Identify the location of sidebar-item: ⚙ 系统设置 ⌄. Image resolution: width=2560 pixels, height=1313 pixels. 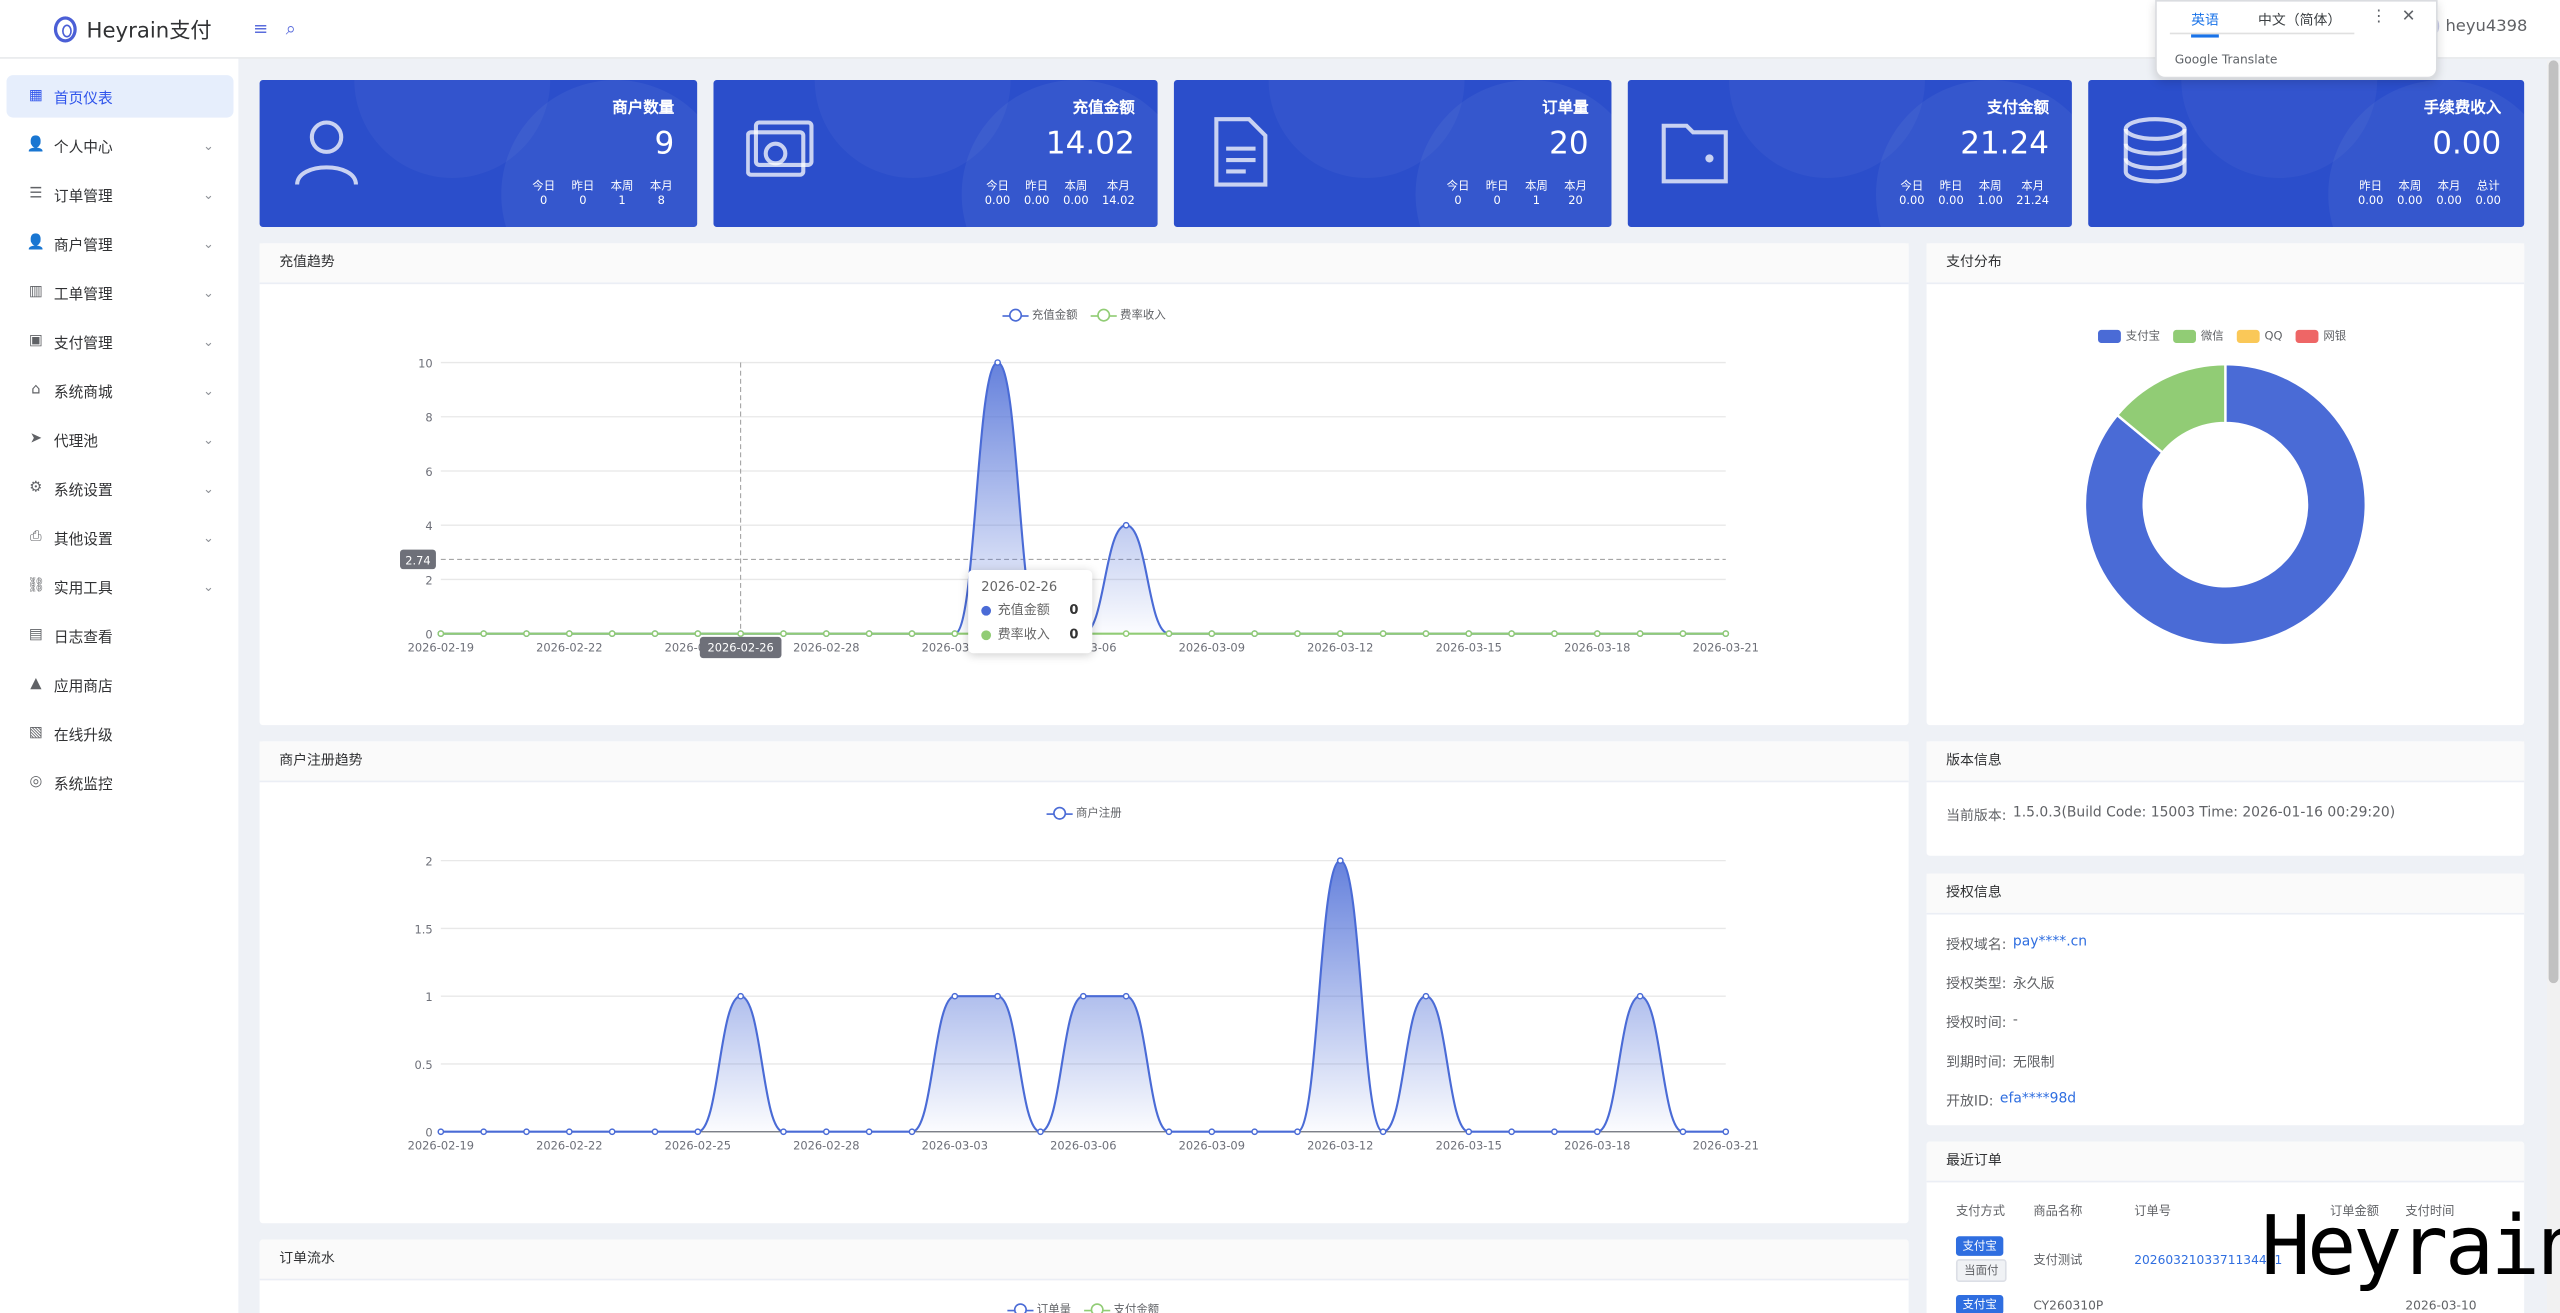
(120, 488).